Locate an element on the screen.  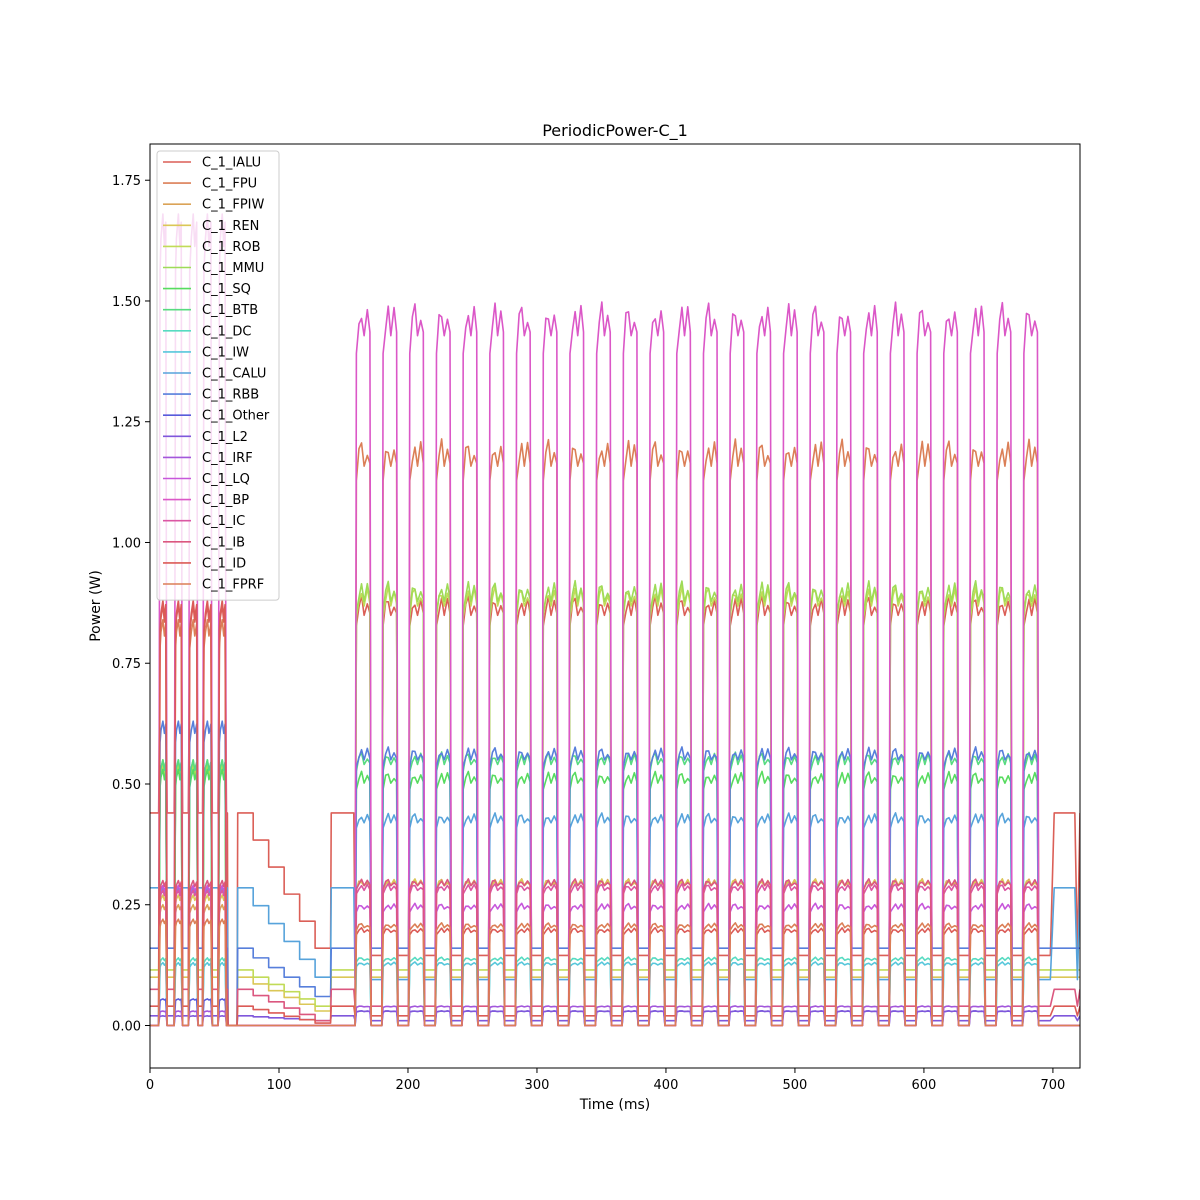
legend-entry: C_1_RBB is located at coordinates (230, 395).